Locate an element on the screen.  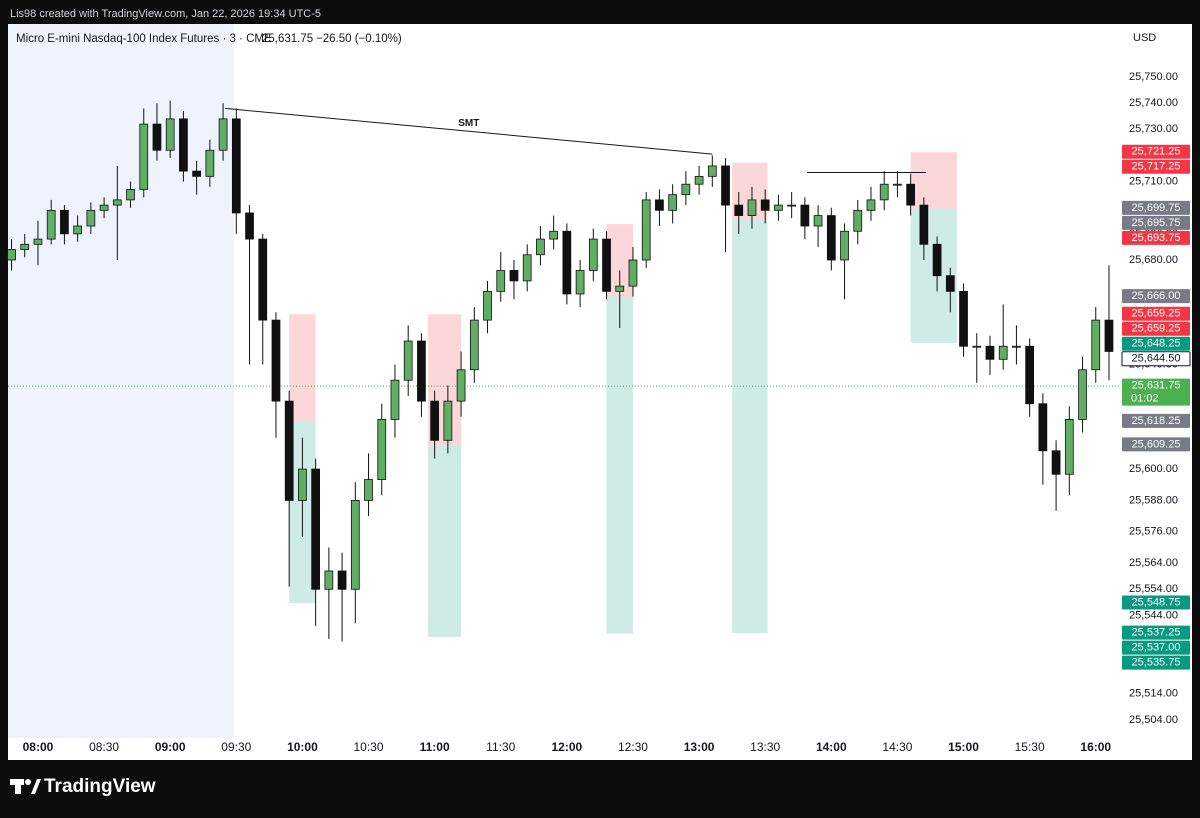
price-tag-label: 25,548.75 is located at coordinates (1156, 602).